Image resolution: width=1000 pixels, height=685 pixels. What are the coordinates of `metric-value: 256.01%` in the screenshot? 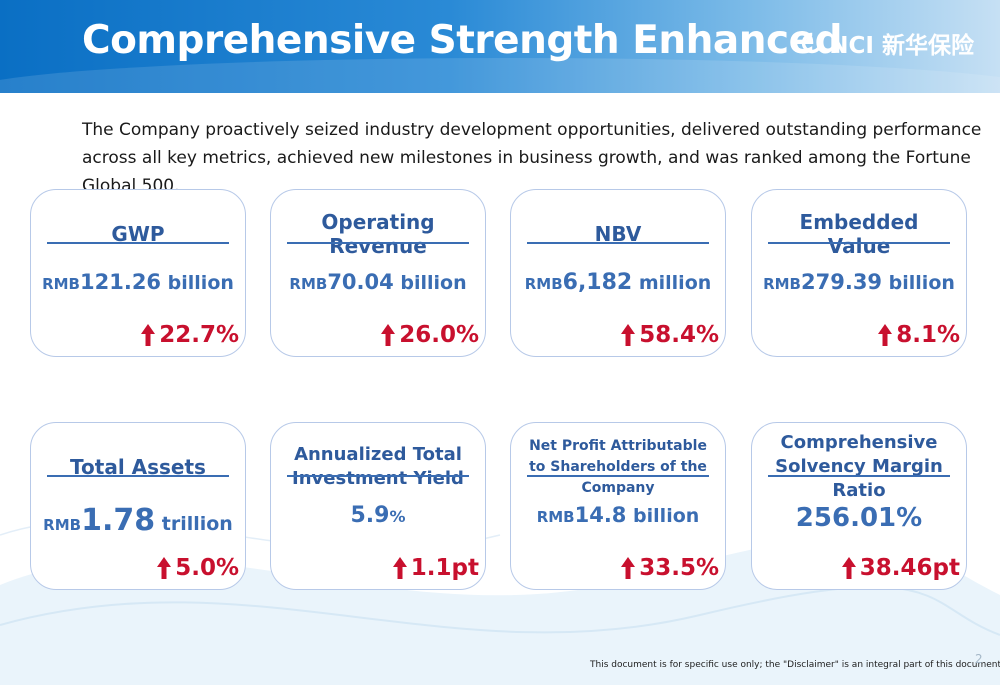 It's located at (859, 518).